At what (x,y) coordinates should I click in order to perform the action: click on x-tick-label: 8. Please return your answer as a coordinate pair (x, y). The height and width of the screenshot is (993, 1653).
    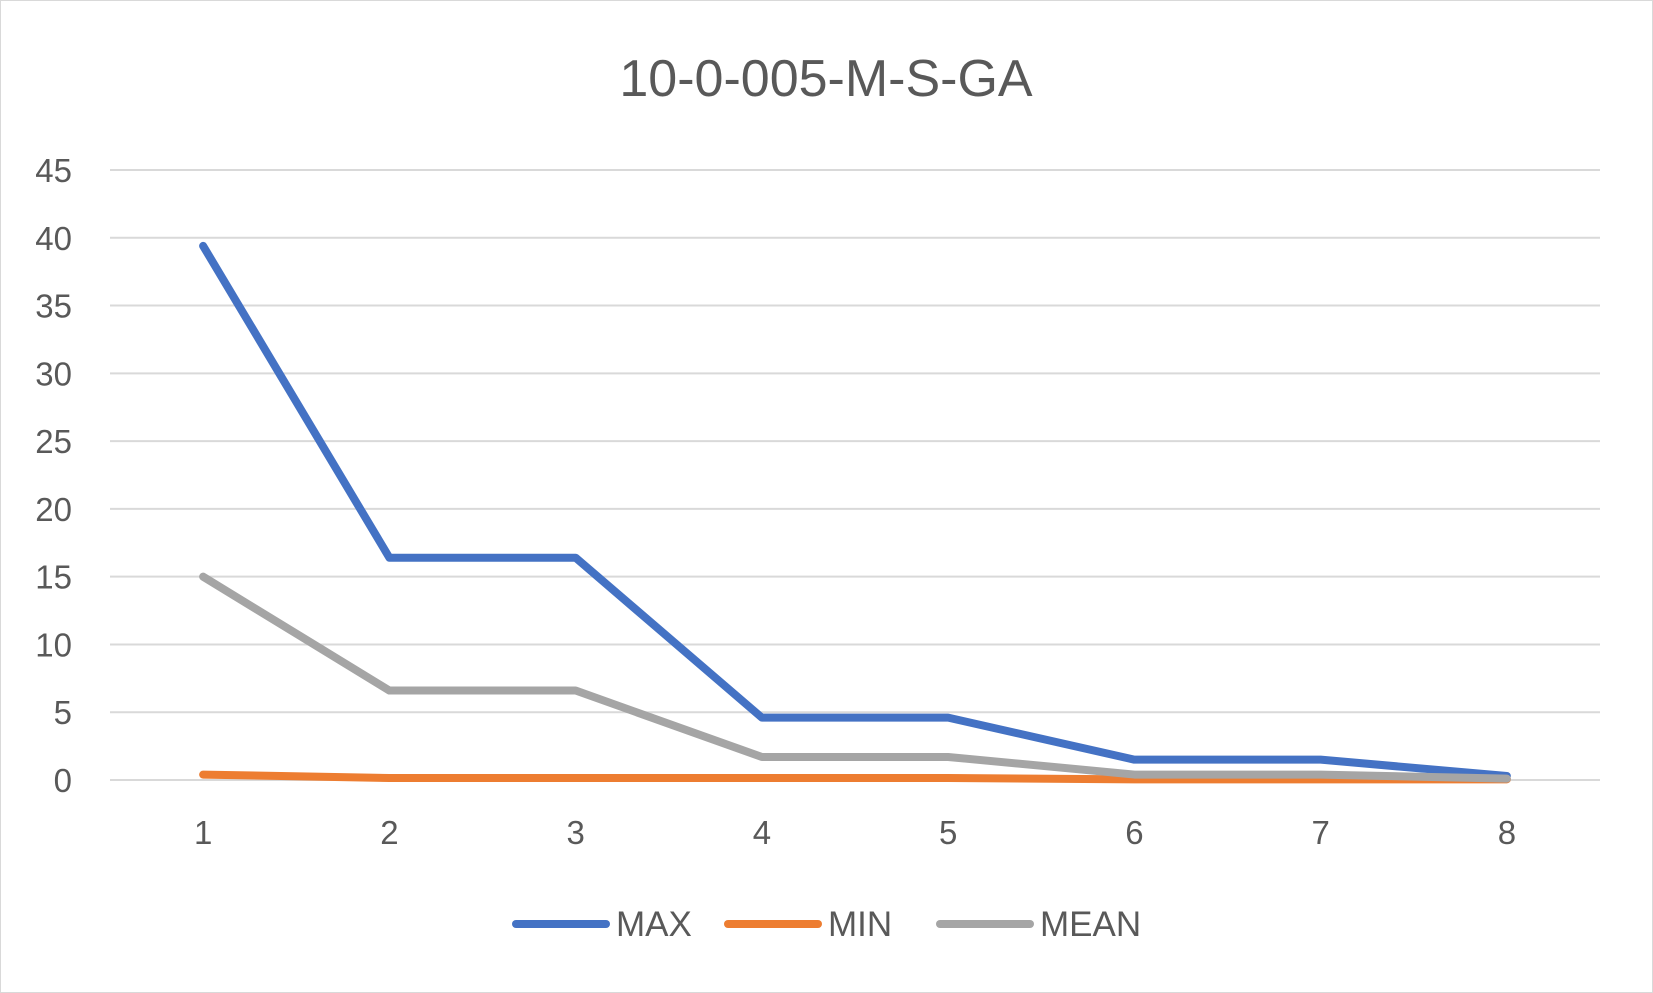
    Looking at the image, I should click on (1507, 832).